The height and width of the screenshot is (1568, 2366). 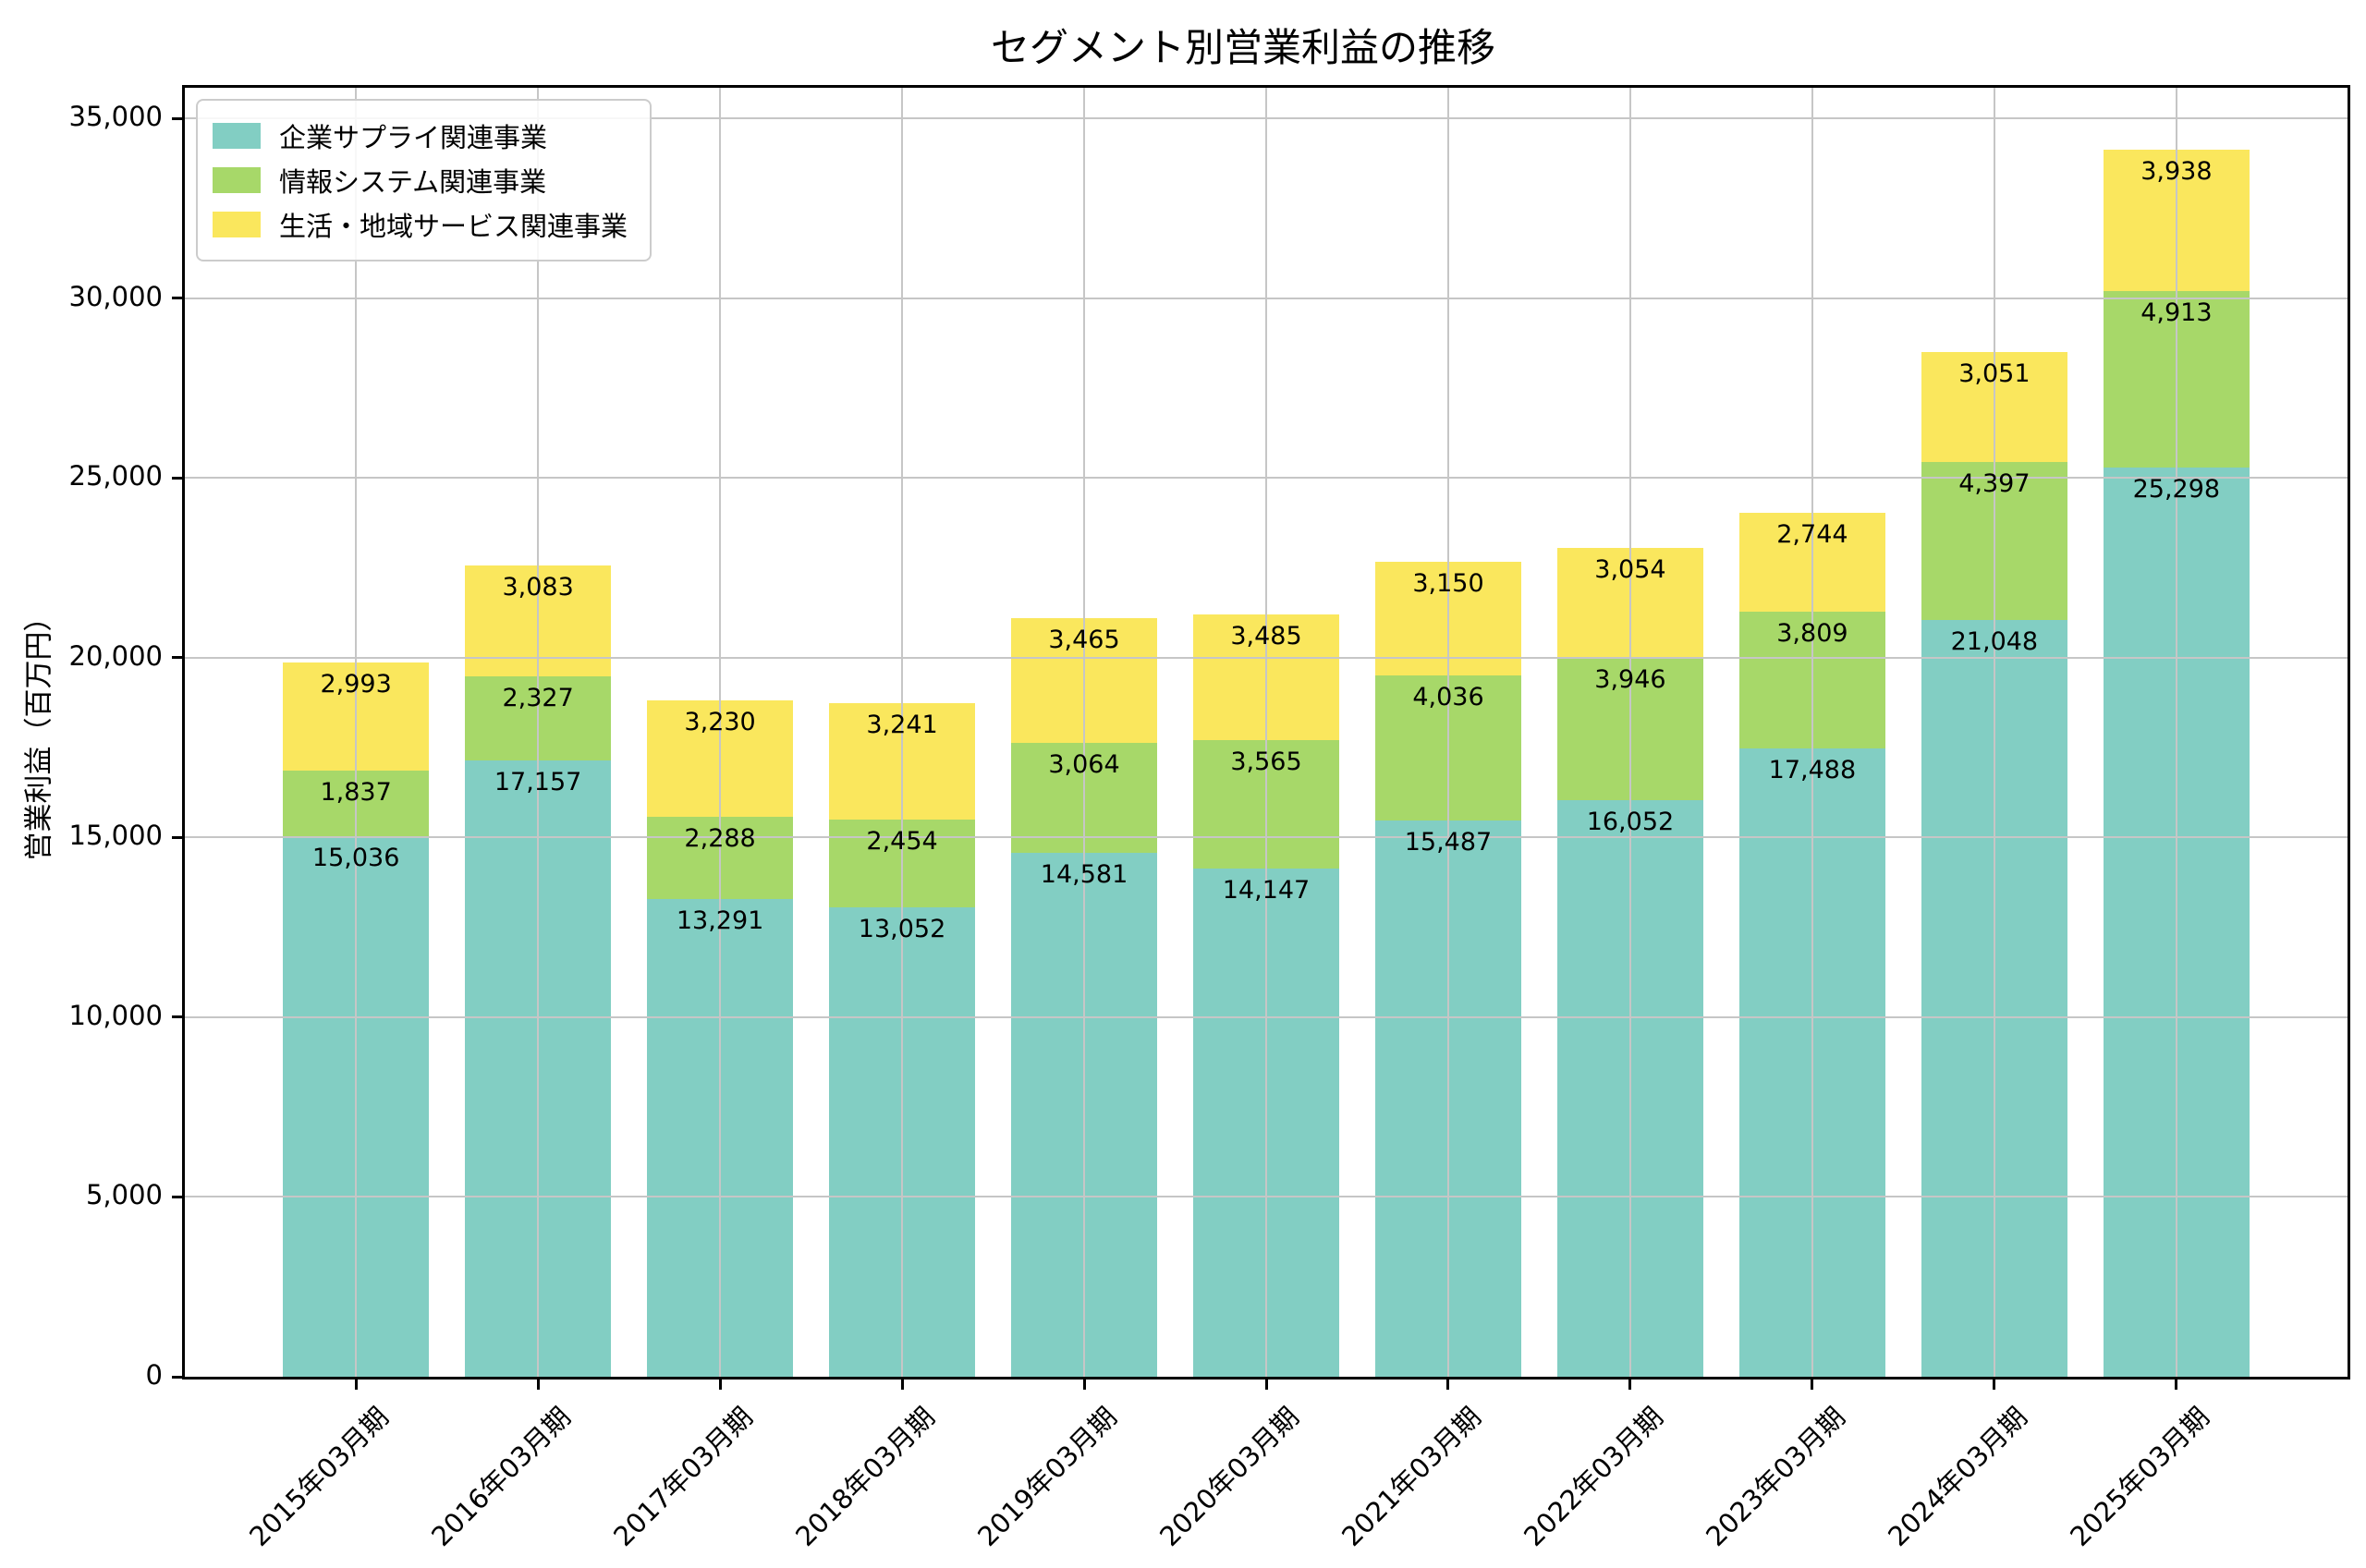 I want to click on bar-value-label: 15,487, so click(x=1448, y=842).